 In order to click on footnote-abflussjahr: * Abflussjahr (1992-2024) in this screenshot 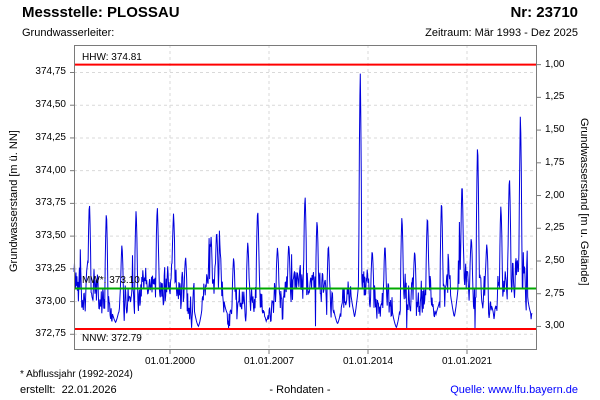, I will do `click(76, 374)`.